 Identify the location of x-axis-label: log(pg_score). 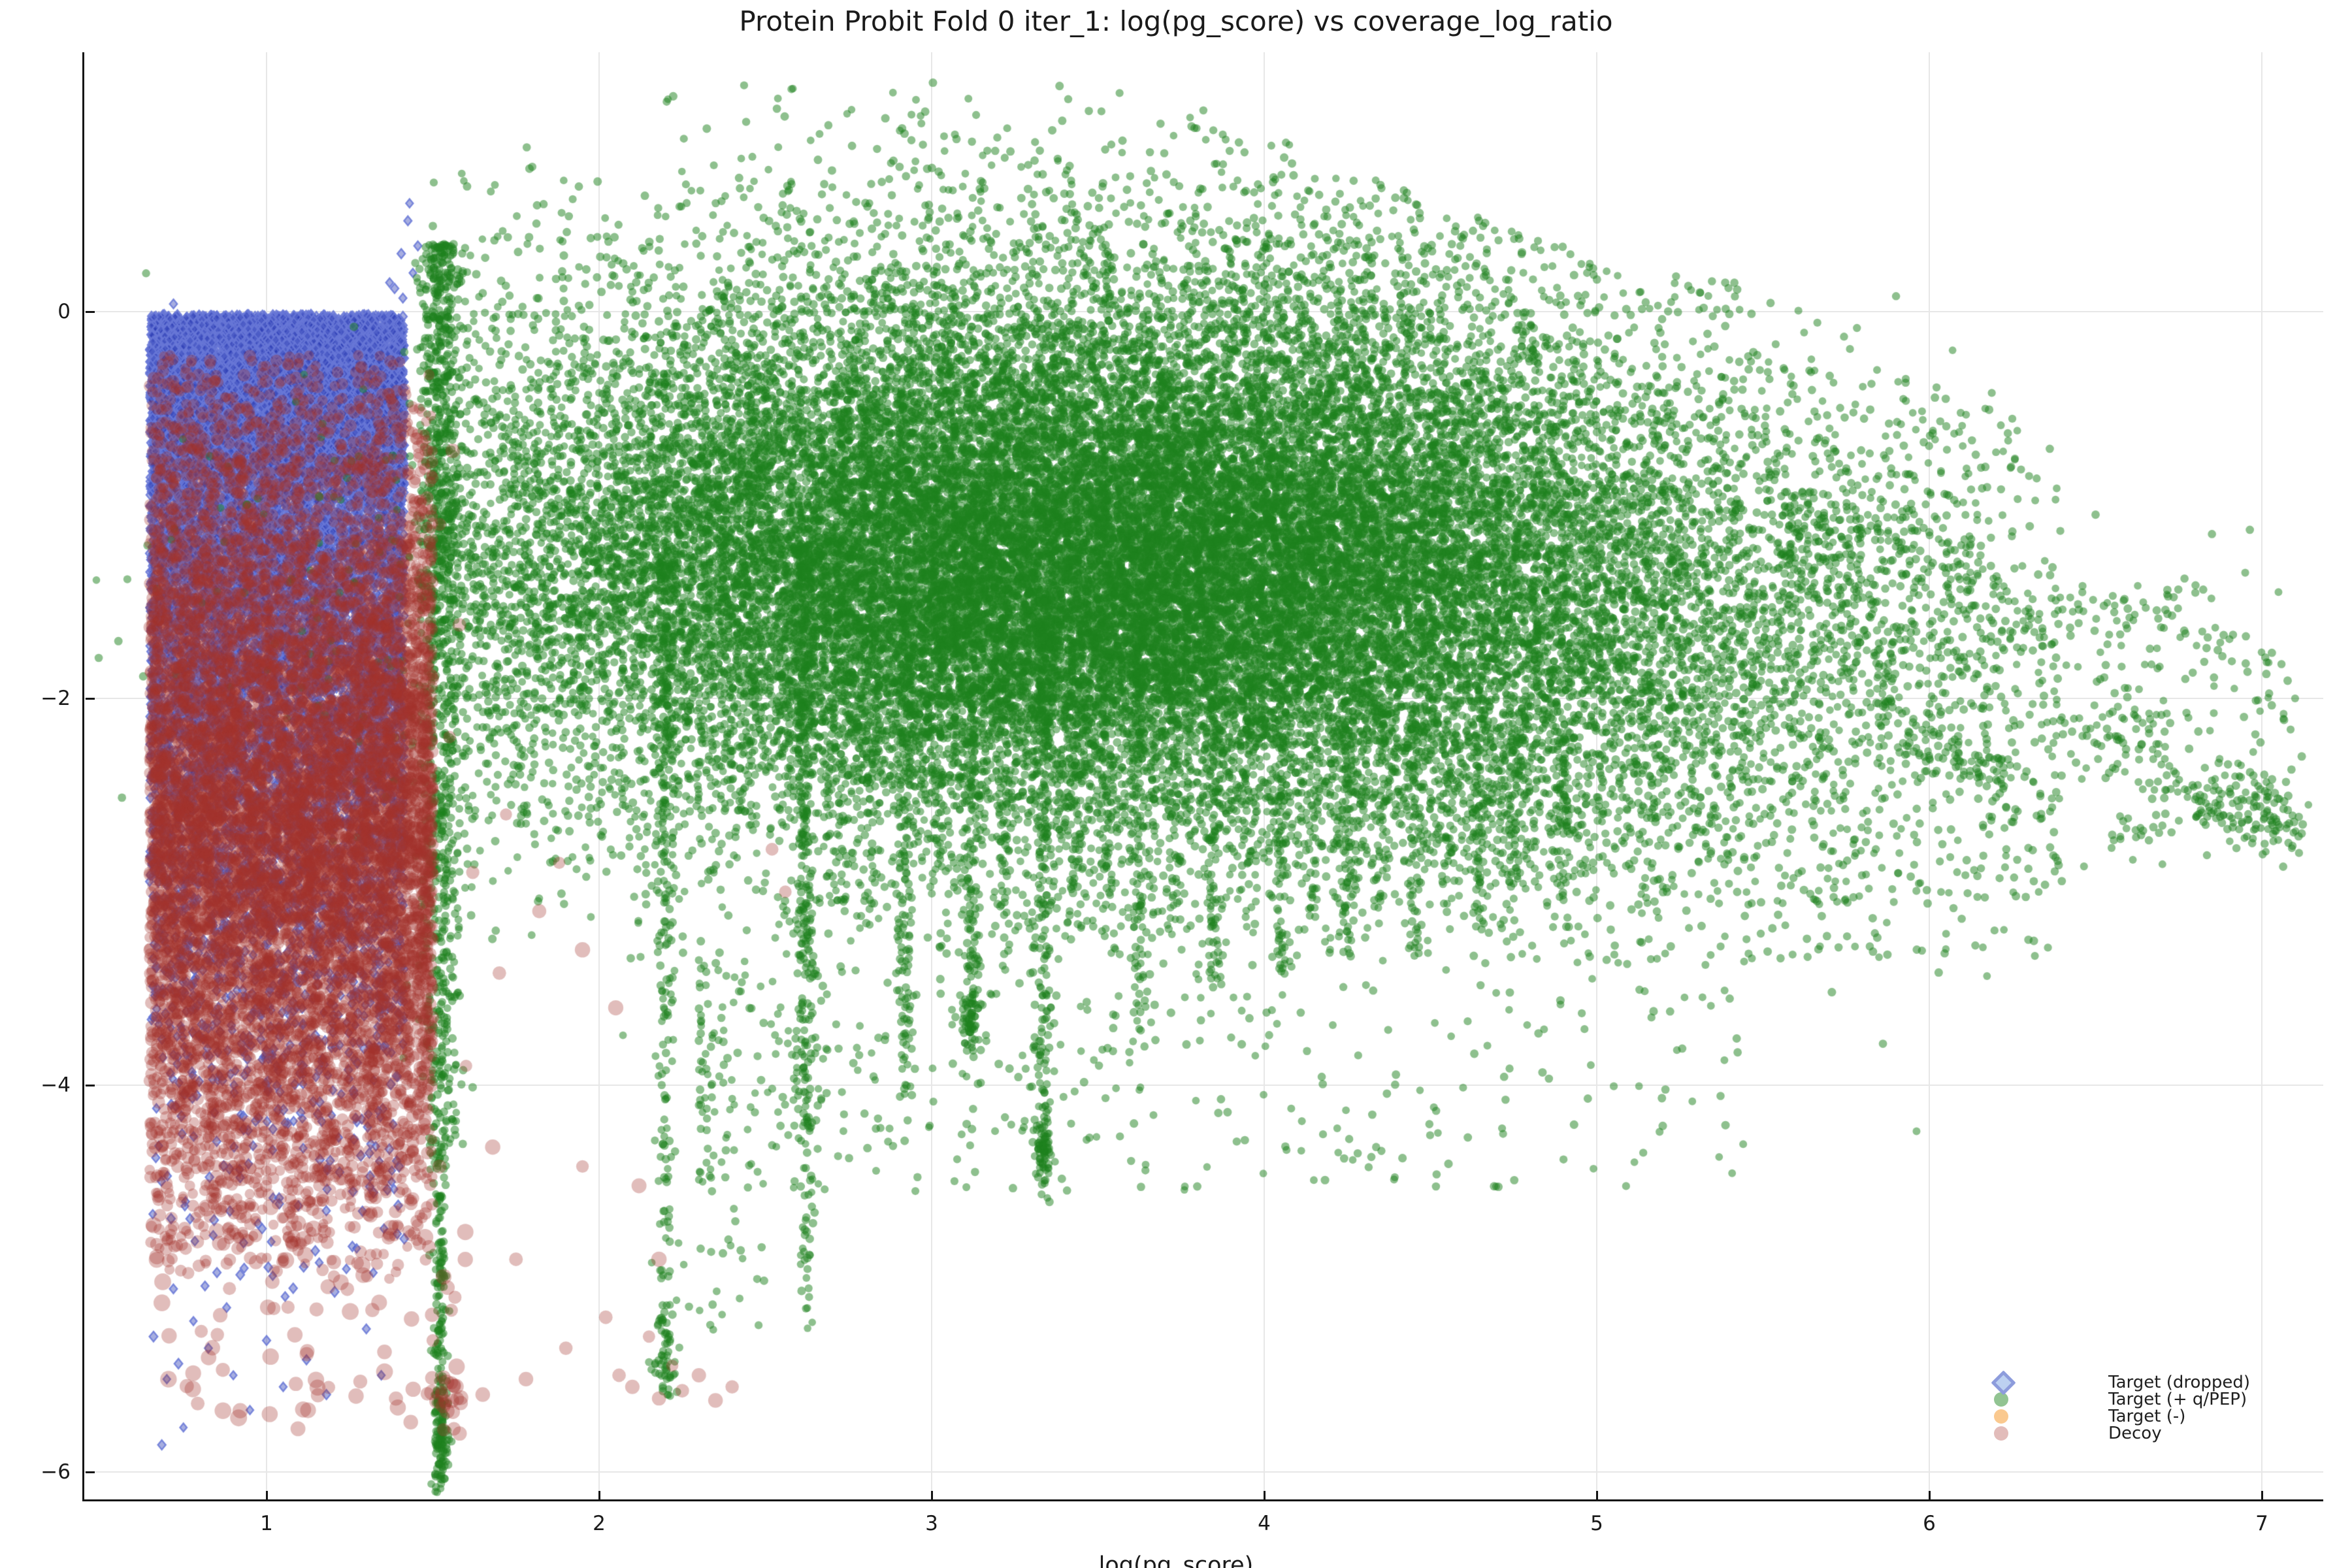
(1176, 1560).